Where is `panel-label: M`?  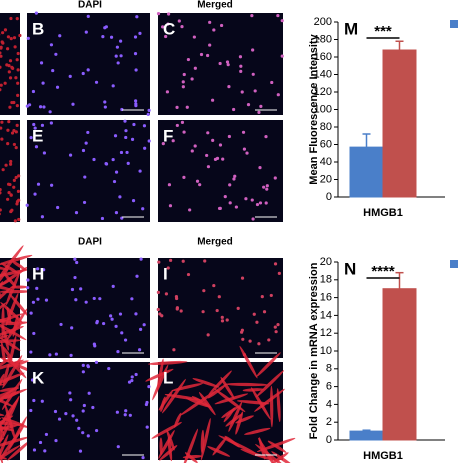
panel-label: M is located at coordinates (351, 28).